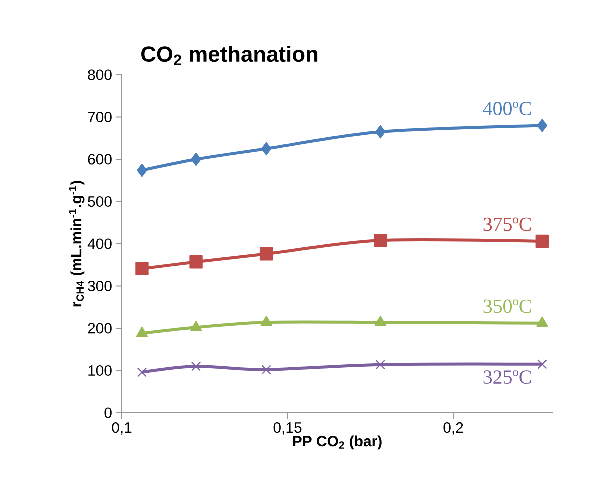  What do you see at coordinates (507, 109) in the screenshot?
I see `series-label: 400ºC` at bounding box center [507, 109].